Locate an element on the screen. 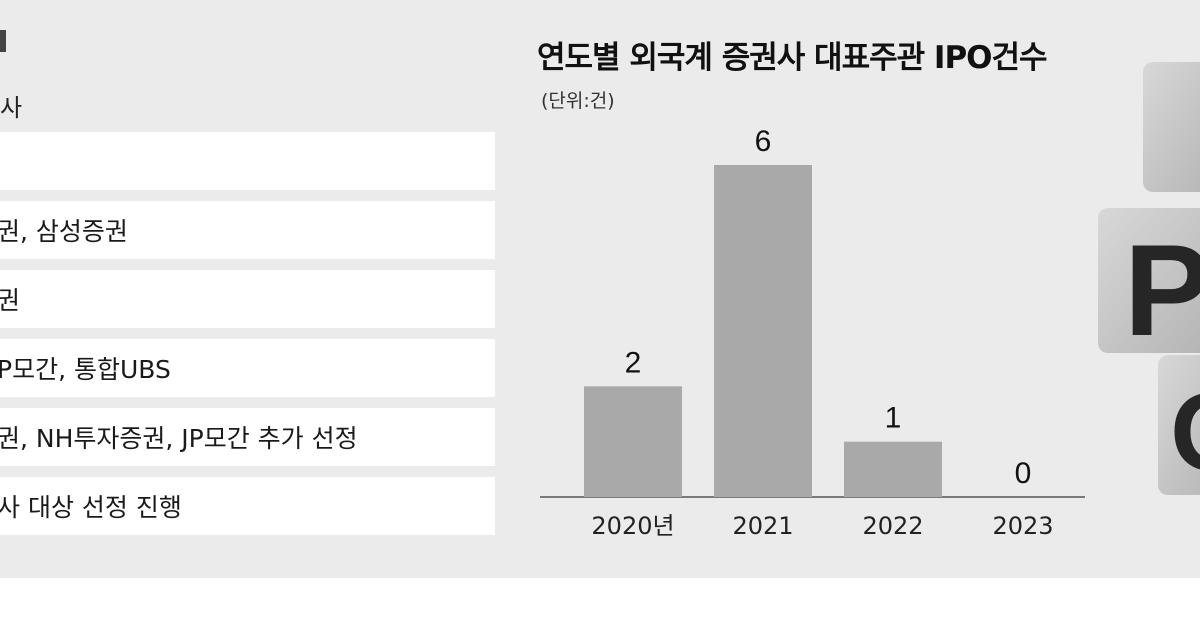 The height and width of the screenshot is (630, 1200). x-tick-label: 2022 is located at coordinates (892, 526).